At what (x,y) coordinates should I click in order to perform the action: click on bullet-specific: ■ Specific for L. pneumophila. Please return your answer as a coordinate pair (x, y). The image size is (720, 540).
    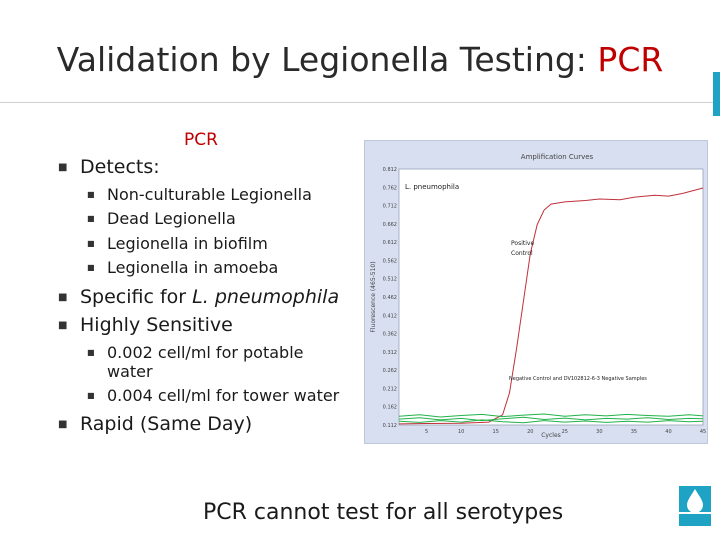
    Looking at the image, I should click on (199, 297).